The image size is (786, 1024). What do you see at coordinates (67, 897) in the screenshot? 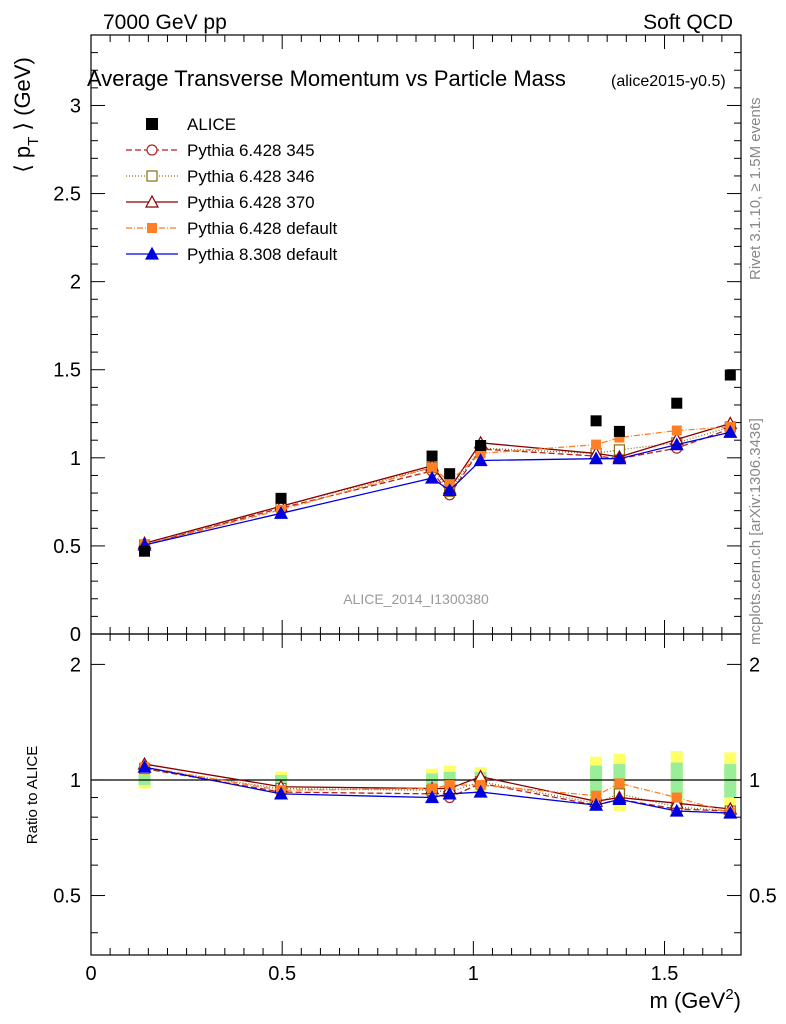
I see `ratio-y-tick-label: 0.5` at bounding box center [67, 897].